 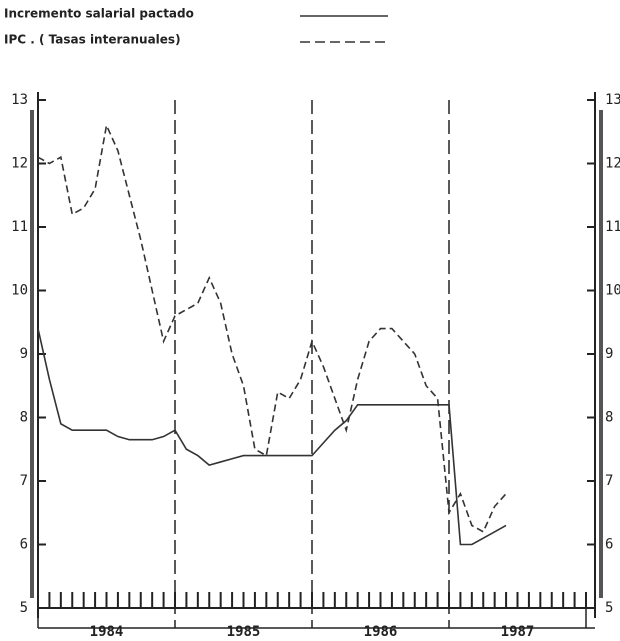 I want to click on legend-label: IPC . ( Tasas interanuales), so click(x=92, y=40).